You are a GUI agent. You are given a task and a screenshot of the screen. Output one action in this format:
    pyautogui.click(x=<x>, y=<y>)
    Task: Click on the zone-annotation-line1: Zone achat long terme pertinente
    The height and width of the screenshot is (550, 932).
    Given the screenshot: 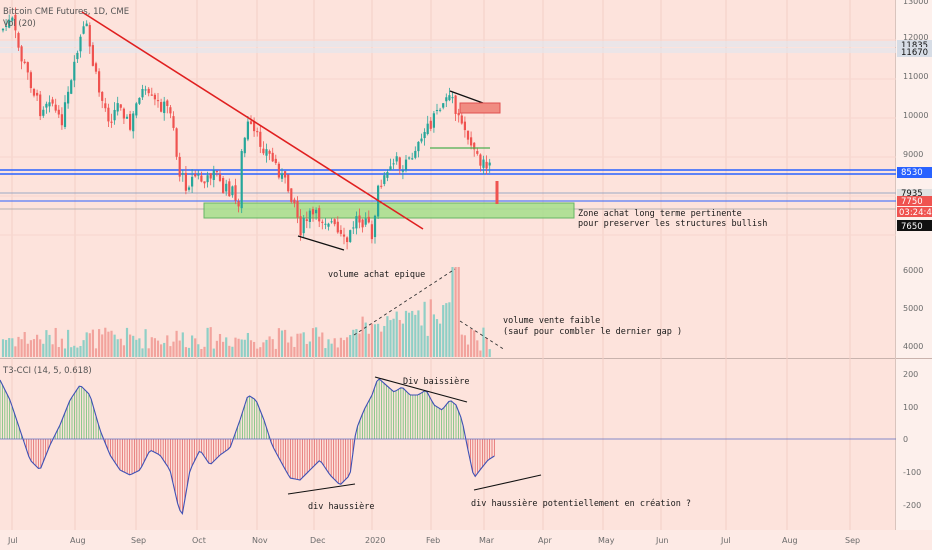 What is the action you would take?
    pyautogui.click(x=660, y=214)
    